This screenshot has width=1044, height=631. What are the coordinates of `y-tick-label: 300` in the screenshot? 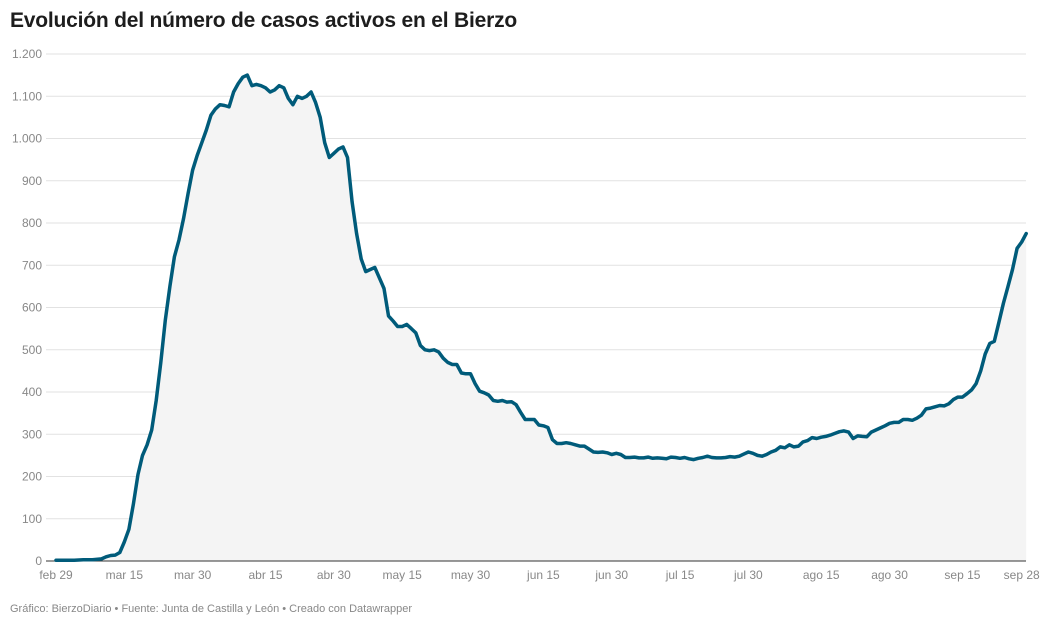 It's located at (32, 434).